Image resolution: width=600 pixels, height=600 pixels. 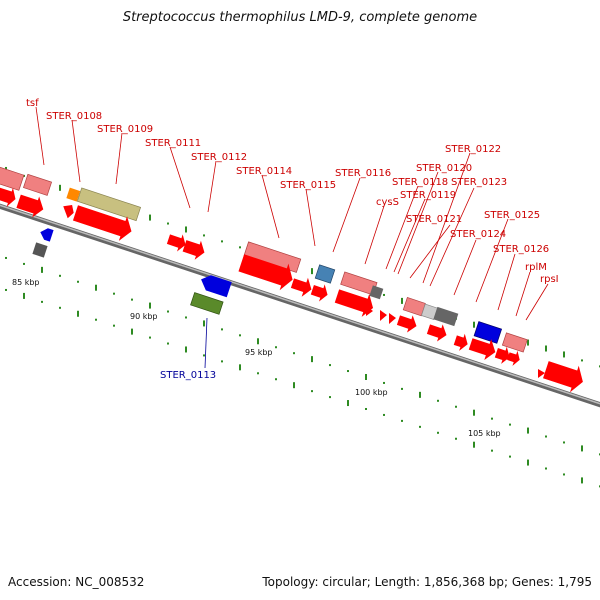 What do you see at coordinates (428, 195) in the screenshot?
I see `gene-label-ster-0119: STER_0119` at bounding box center [428, 195].